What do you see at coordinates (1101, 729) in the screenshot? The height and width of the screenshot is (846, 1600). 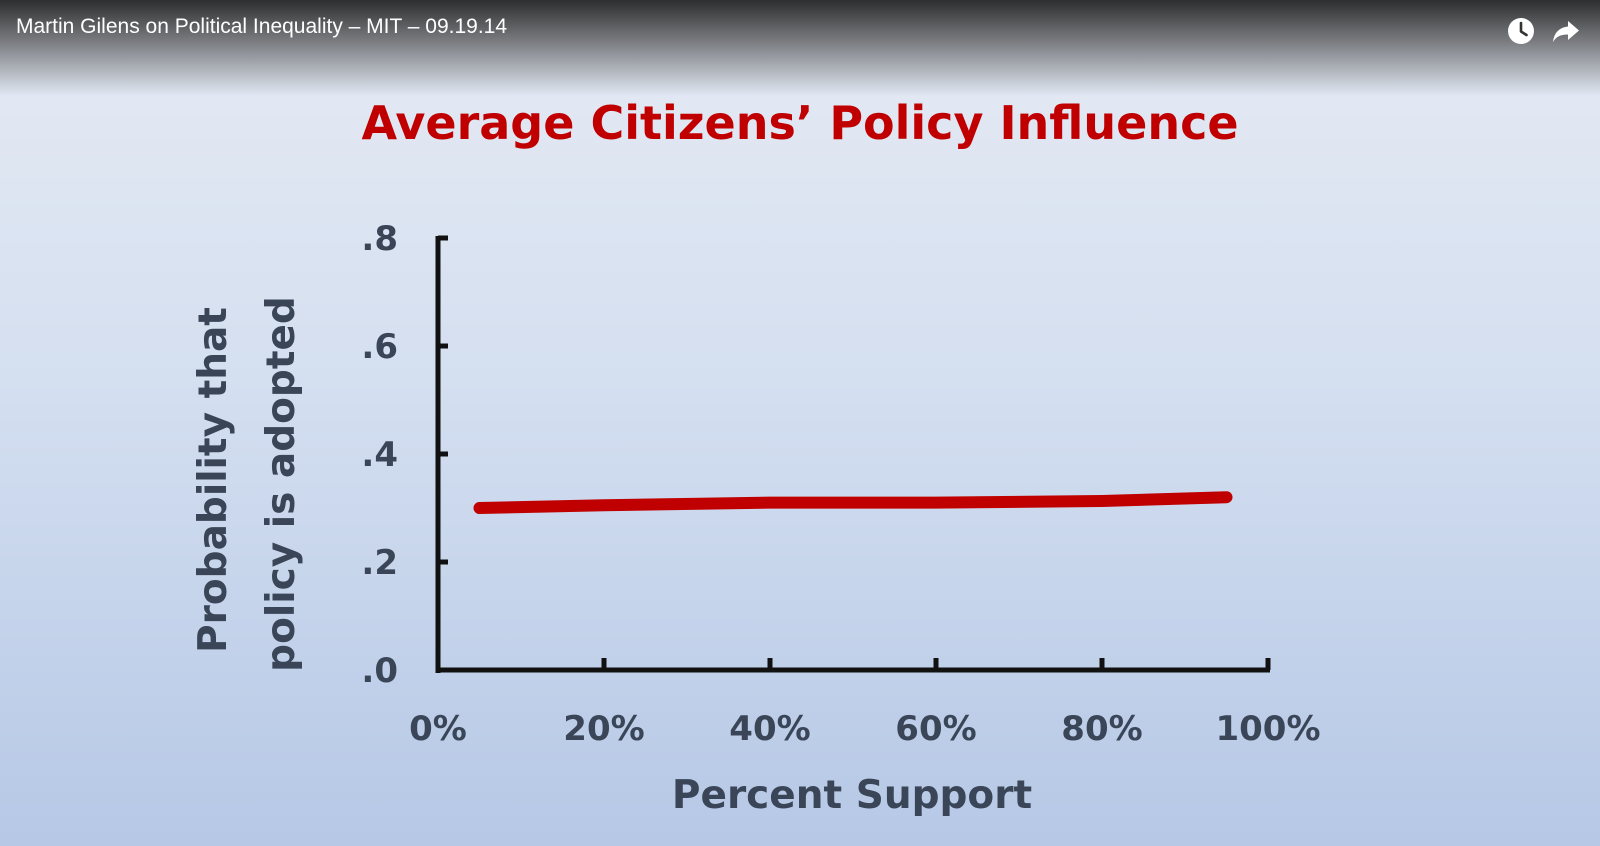 I see `x-tick-label: 80%` at bounding box center [1101, 729].